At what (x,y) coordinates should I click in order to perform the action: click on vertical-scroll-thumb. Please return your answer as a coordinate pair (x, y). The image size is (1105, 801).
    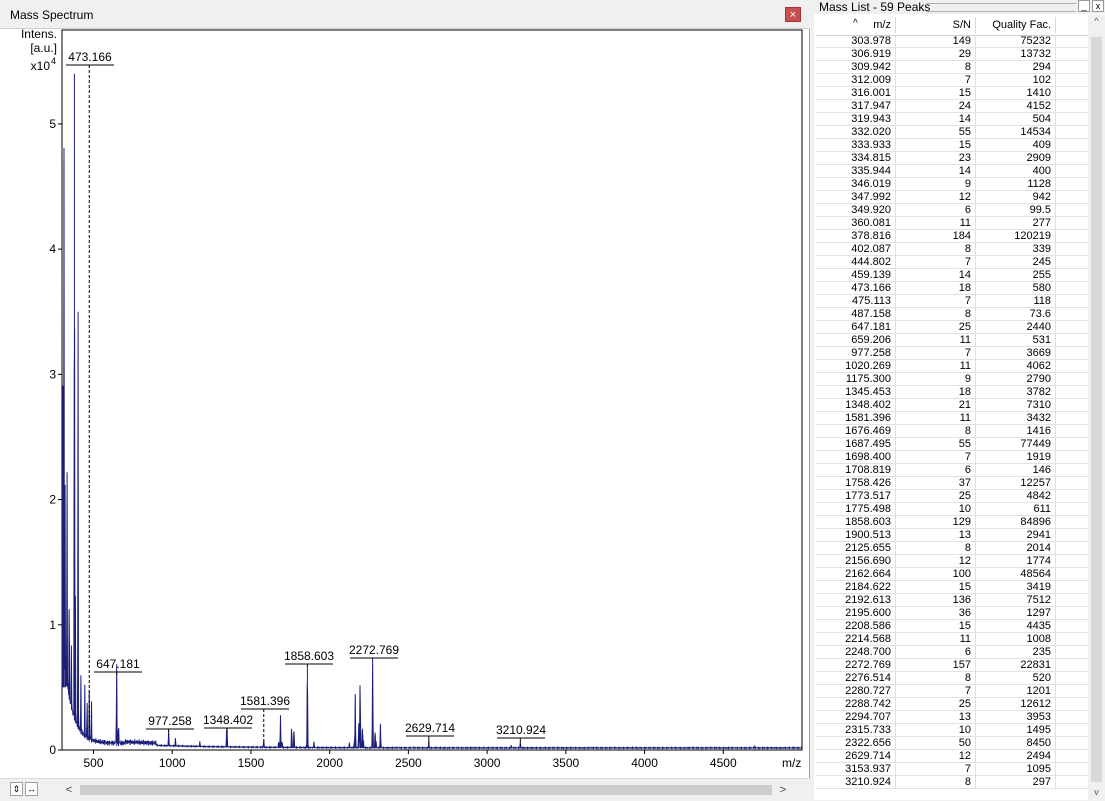
    Looking at the image, I should click on (1096, 409).